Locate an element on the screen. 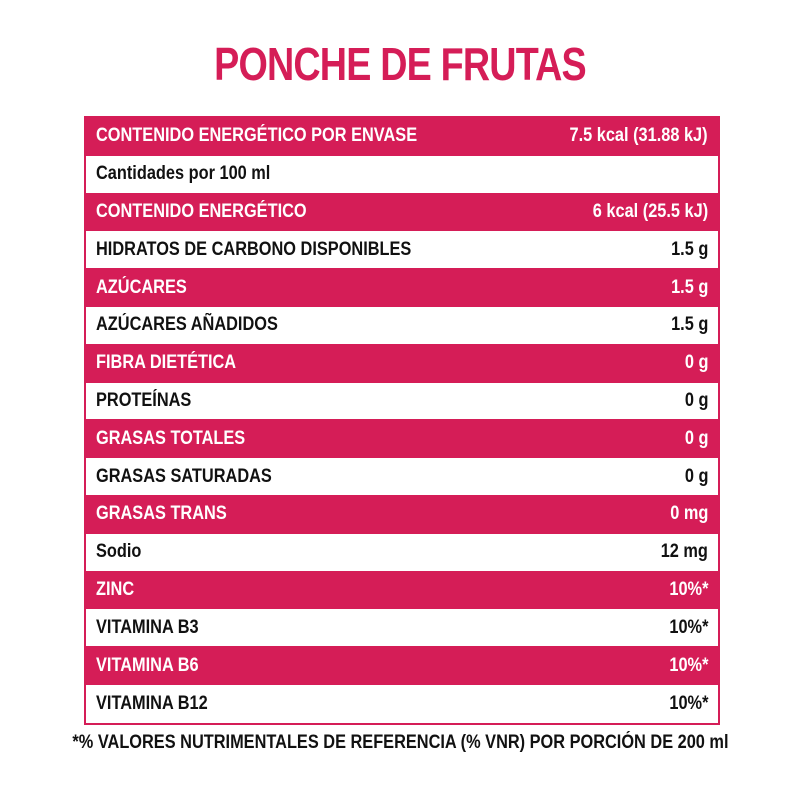 Image resolution: width=800 pixels, height=800 pixels. nutrition-row-energy: CONTENIDO ENERGÉTICO 6 kcal (25.5 kJ) is located at coordinates (402, 212).